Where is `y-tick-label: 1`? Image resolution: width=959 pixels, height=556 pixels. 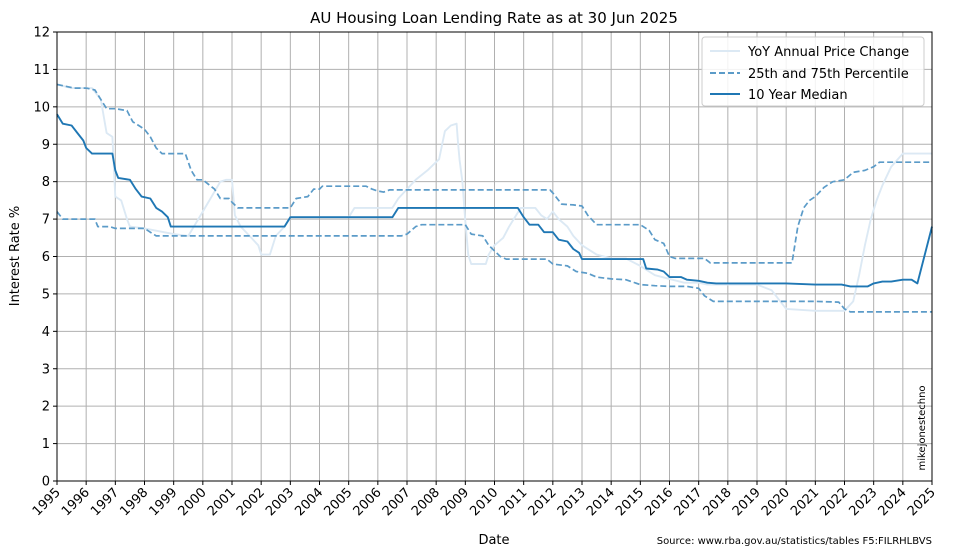
y-tick-label: 1 is located at coordinates (46, 444).